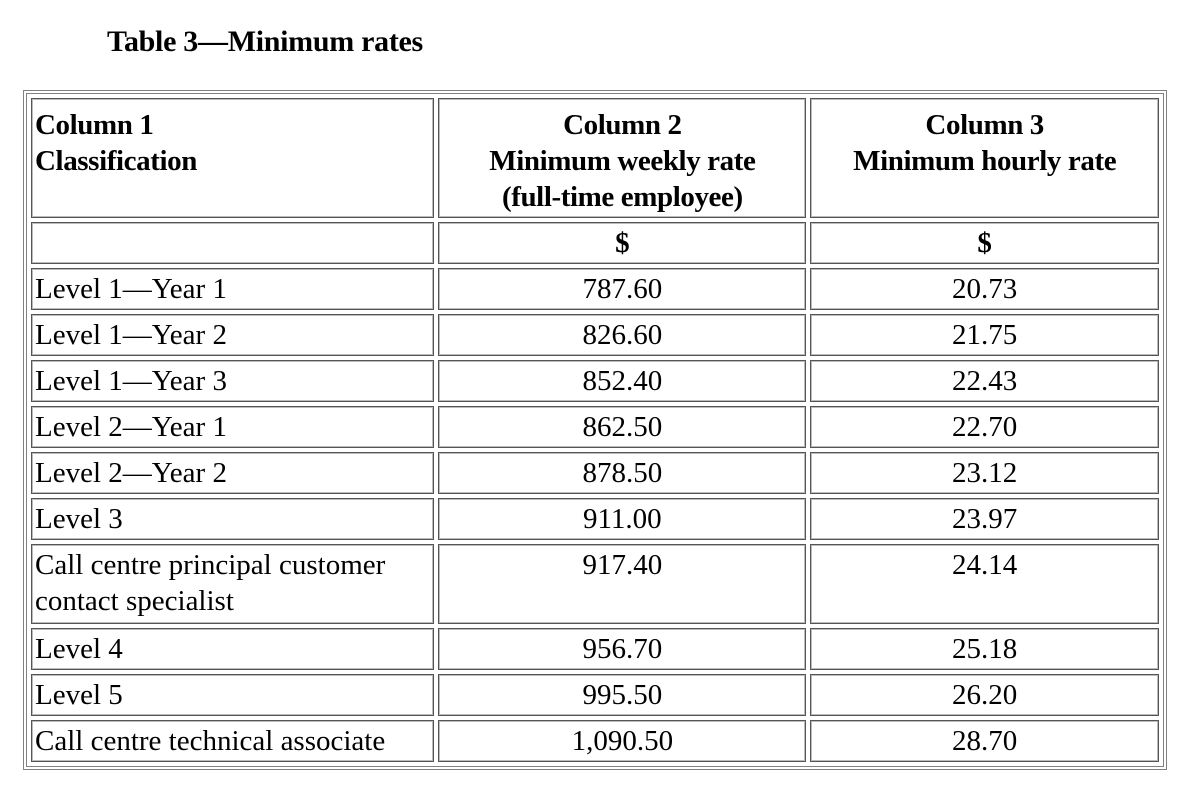  Describe the element at coordinates (622, 427) in the screenshot. I see `weekly-rate-cell: 862.50` at that location.